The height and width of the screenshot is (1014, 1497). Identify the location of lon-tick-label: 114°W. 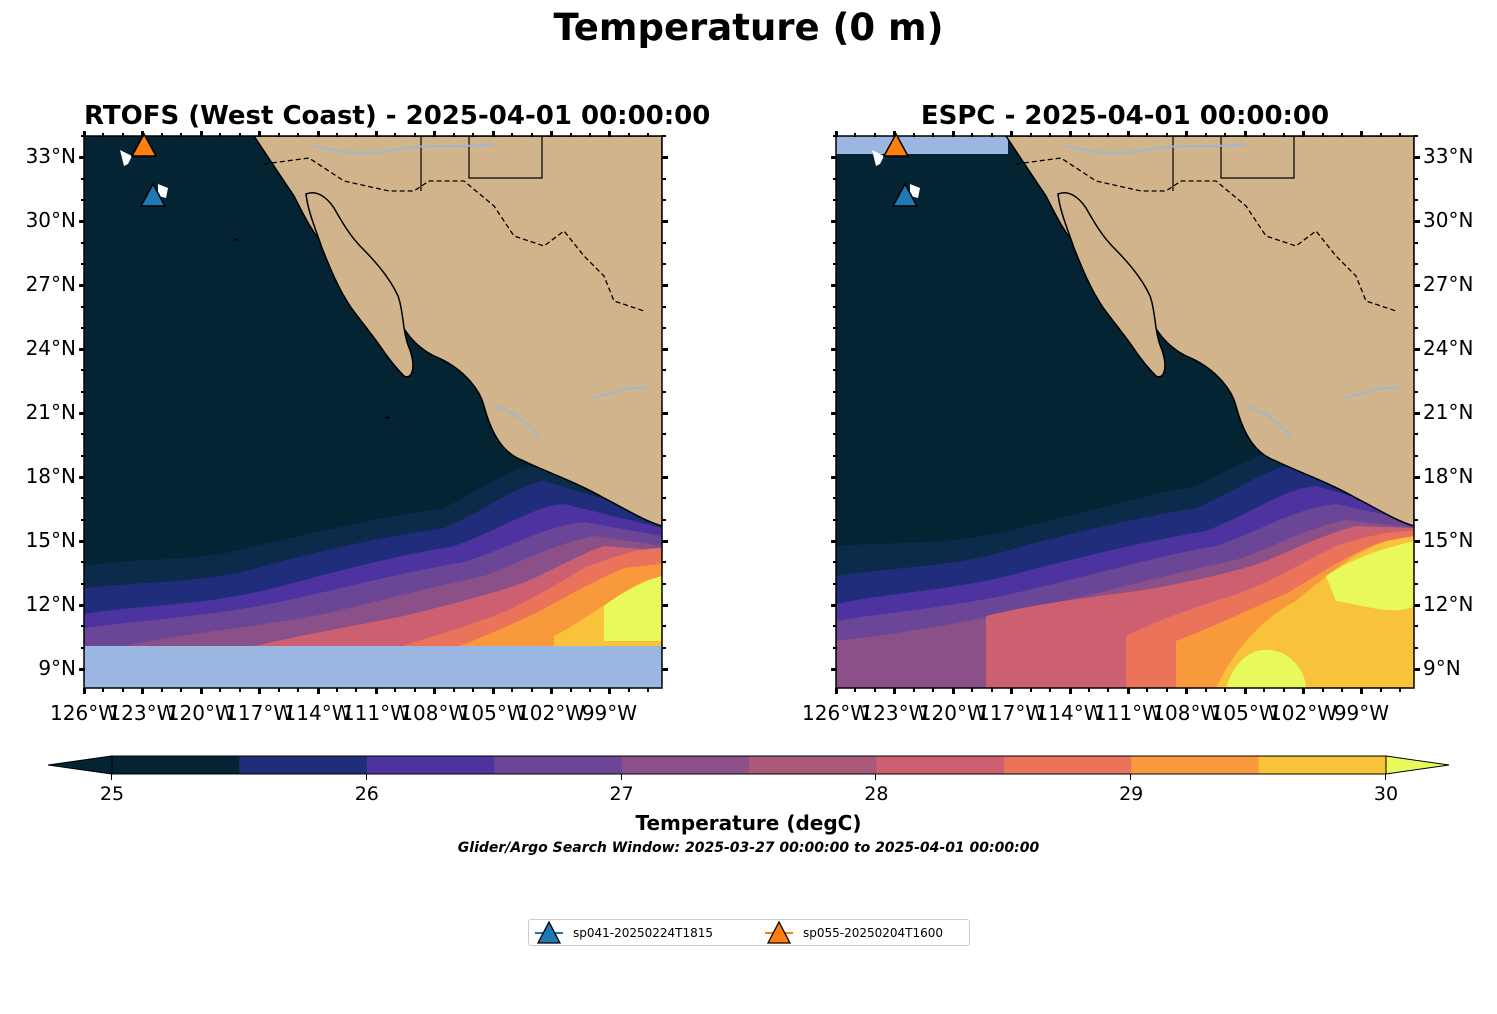
(317, 713).